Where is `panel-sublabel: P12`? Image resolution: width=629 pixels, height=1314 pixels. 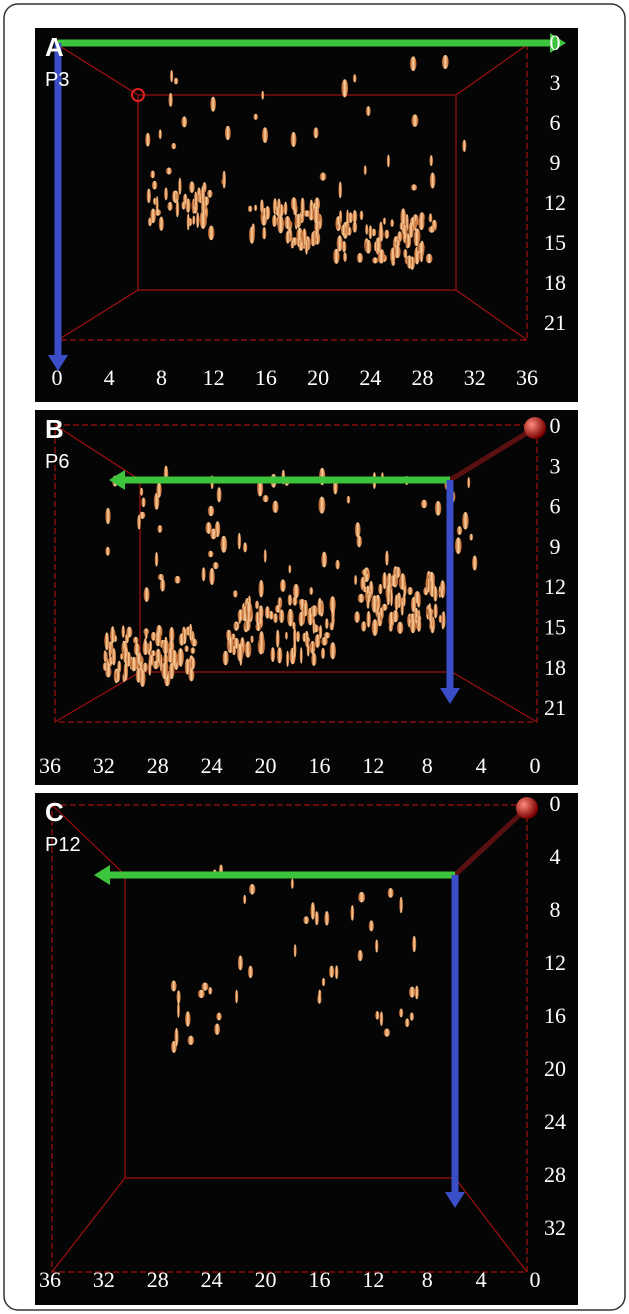
panel-sublabel: P12 is located at coordinates (63, 845).